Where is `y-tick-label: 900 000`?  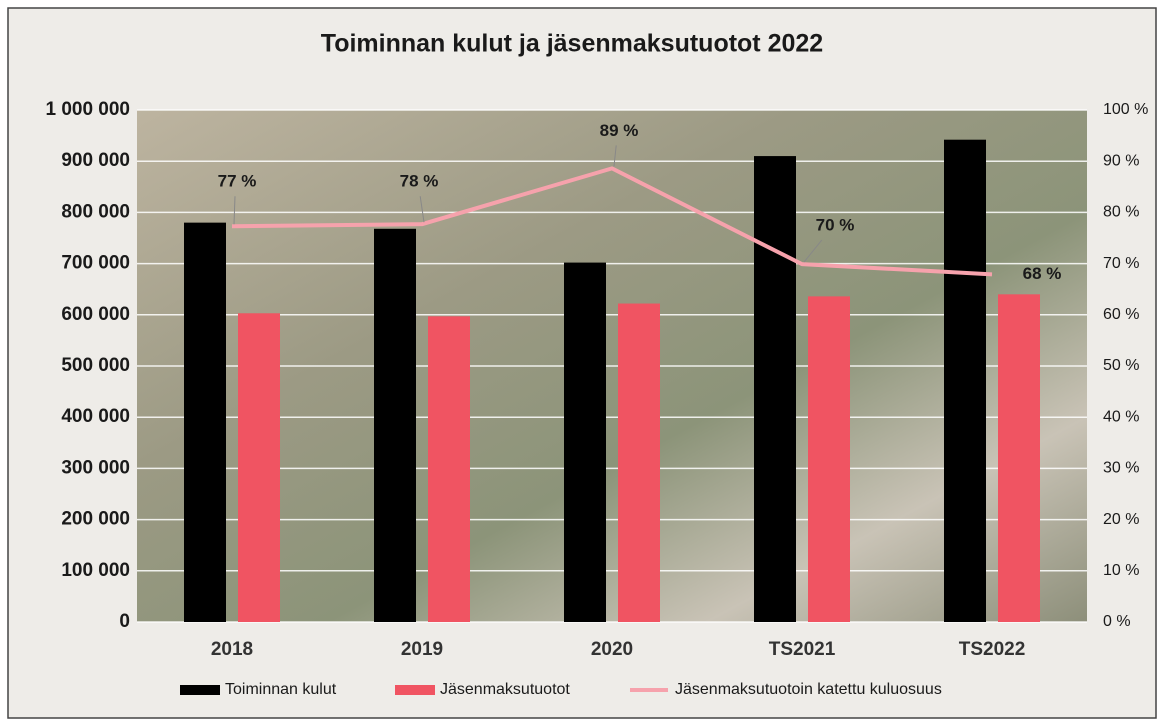 y-tick-label: 900 000 is located at coordinates (95, 160).